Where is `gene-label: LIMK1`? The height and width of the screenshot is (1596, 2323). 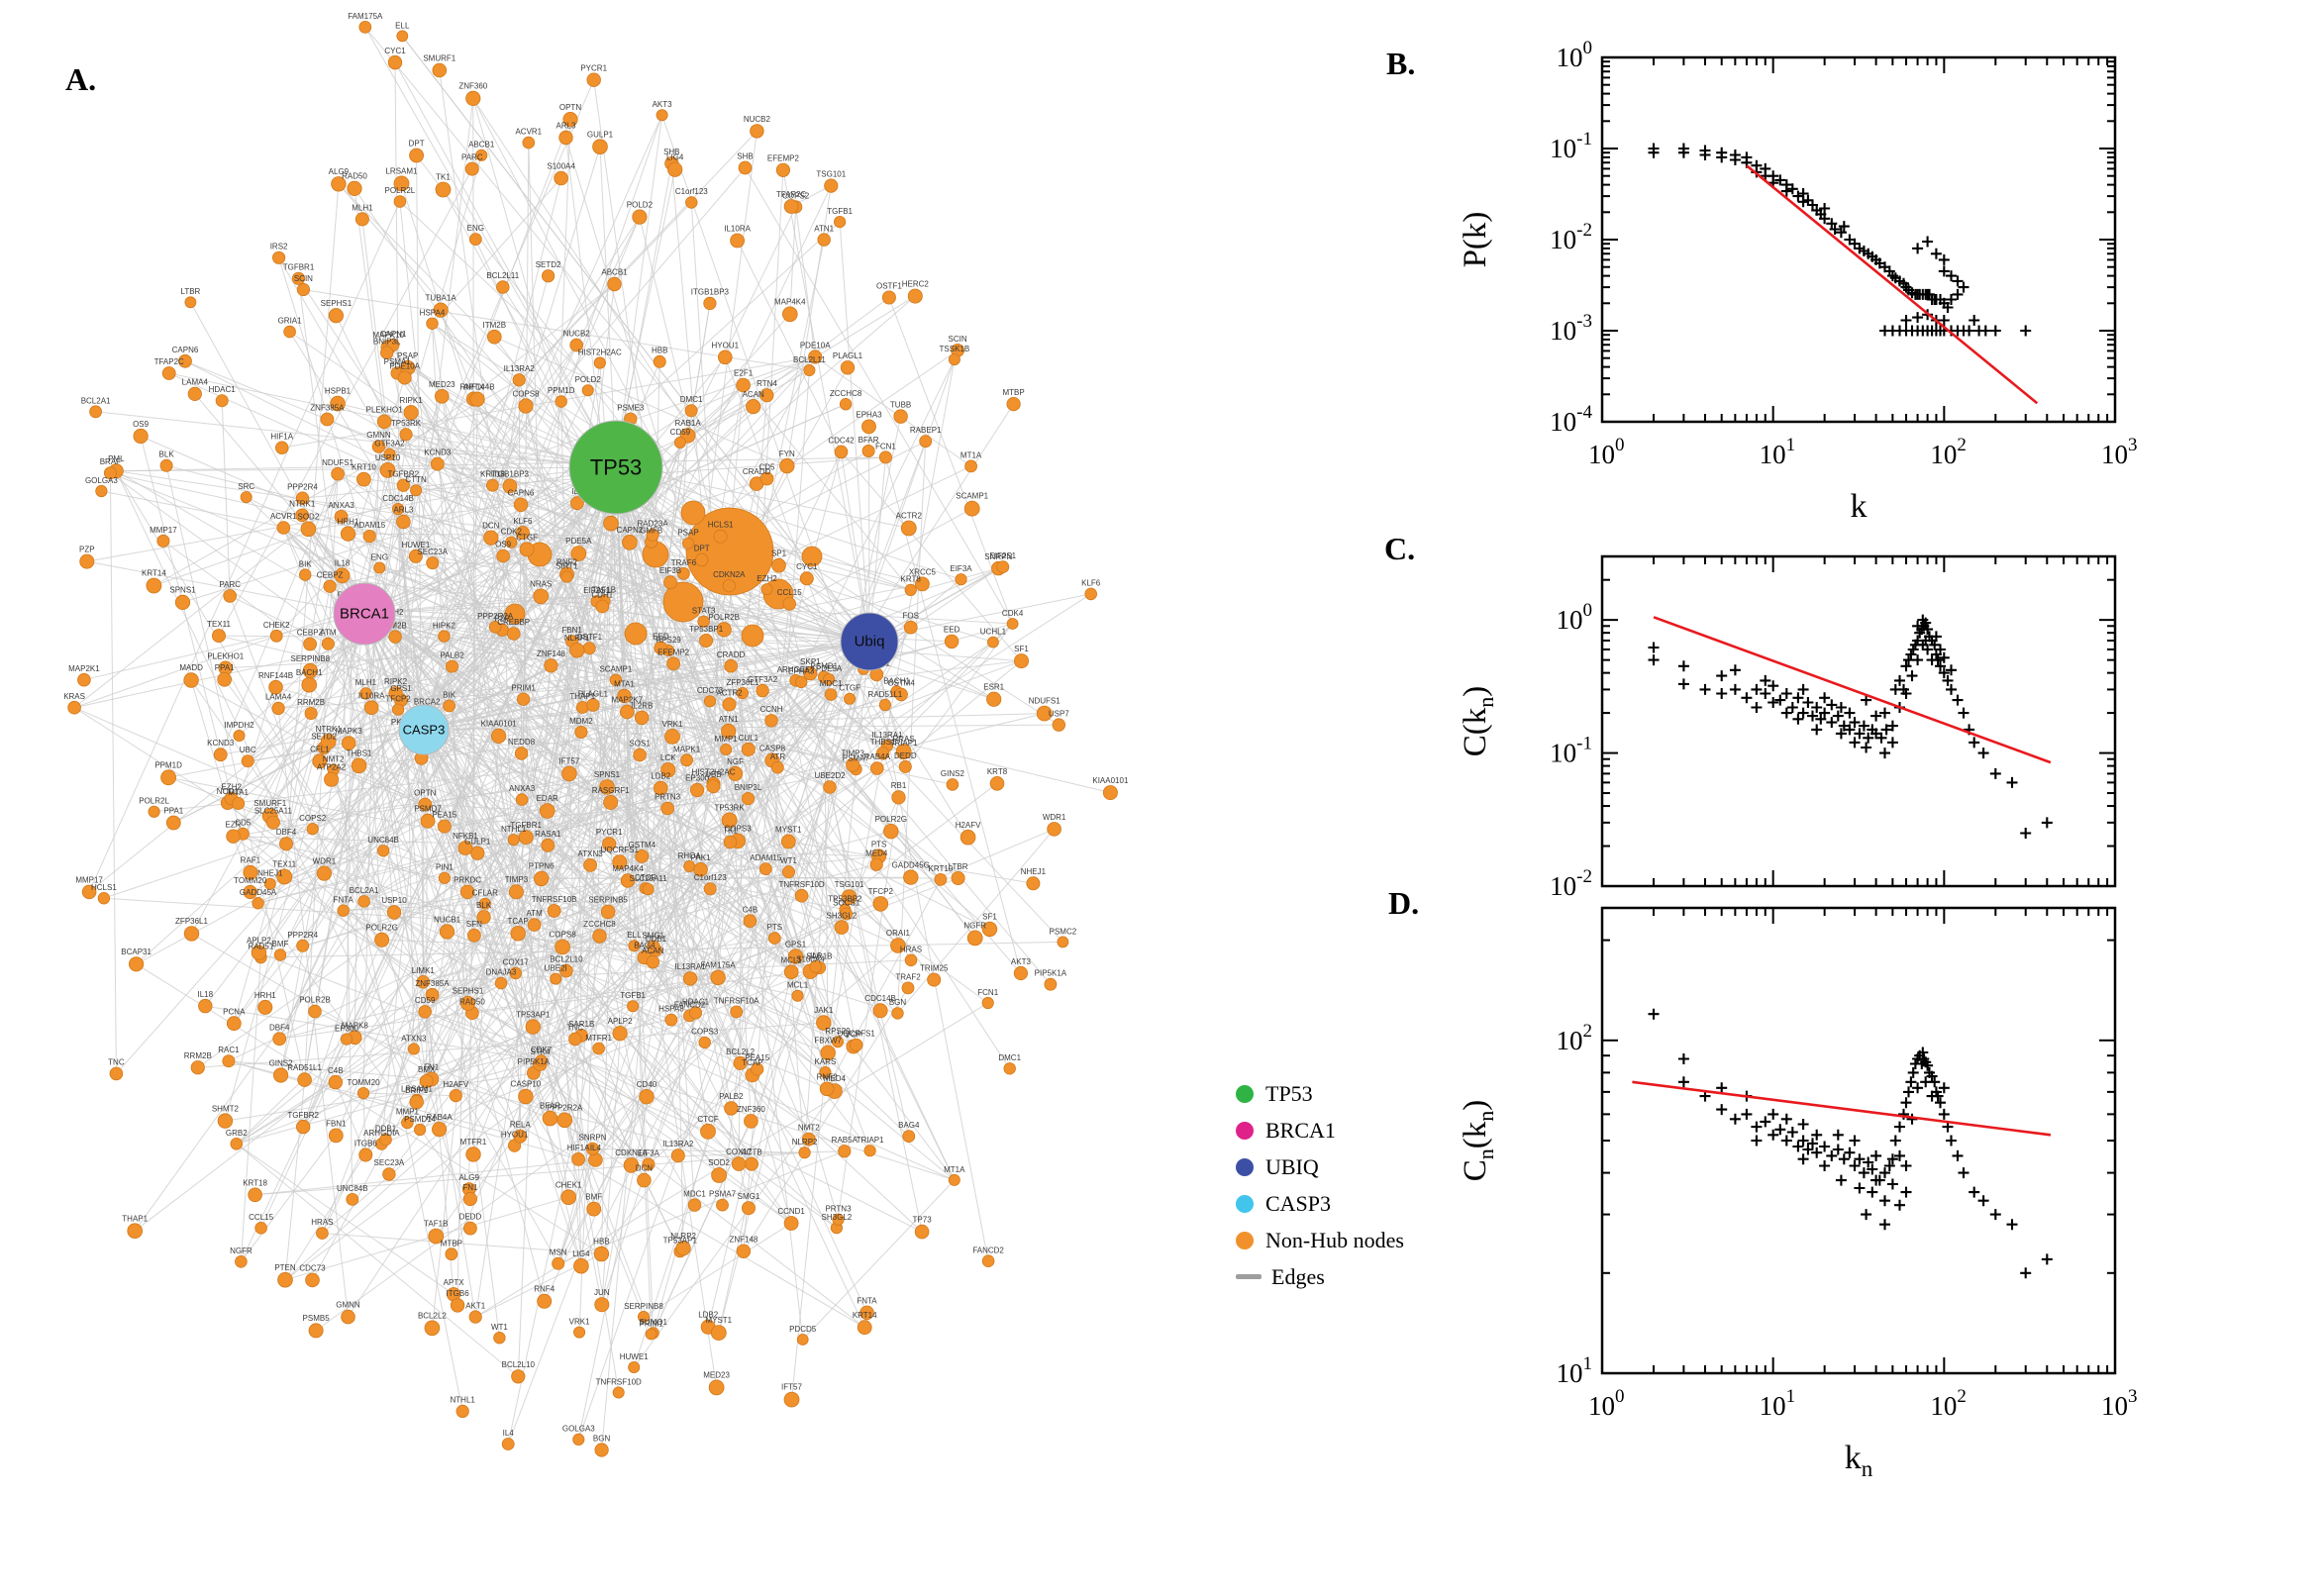
gene-label: LIMK1 is located at coordinates (424, 970).